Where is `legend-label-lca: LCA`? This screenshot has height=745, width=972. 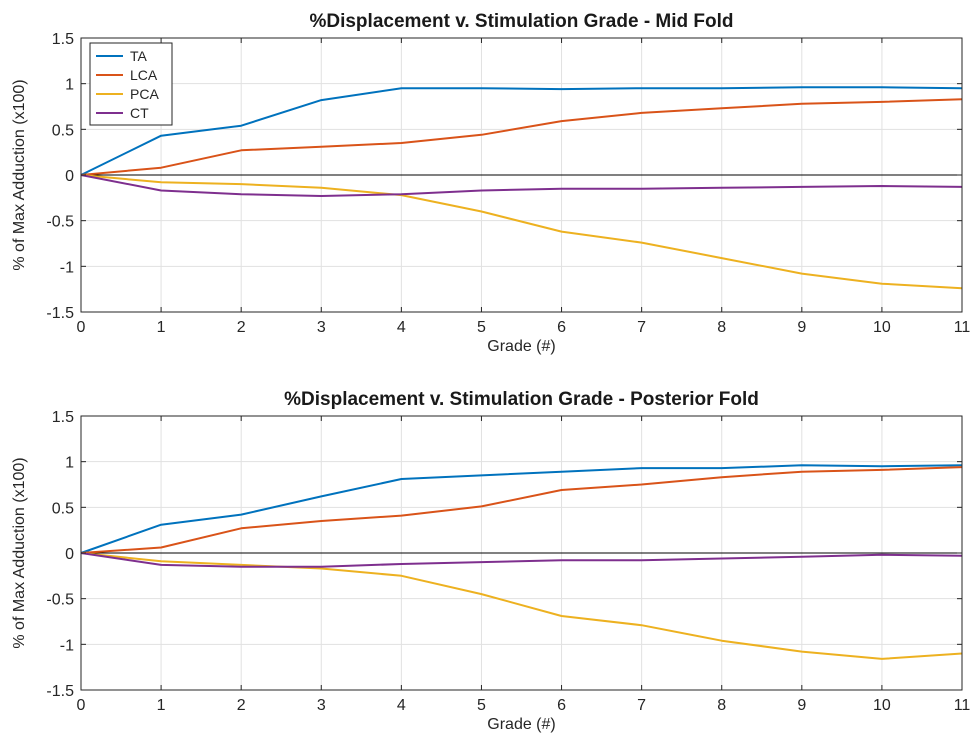
legend-label-lca: LCA is located at coordinates (144, 75).